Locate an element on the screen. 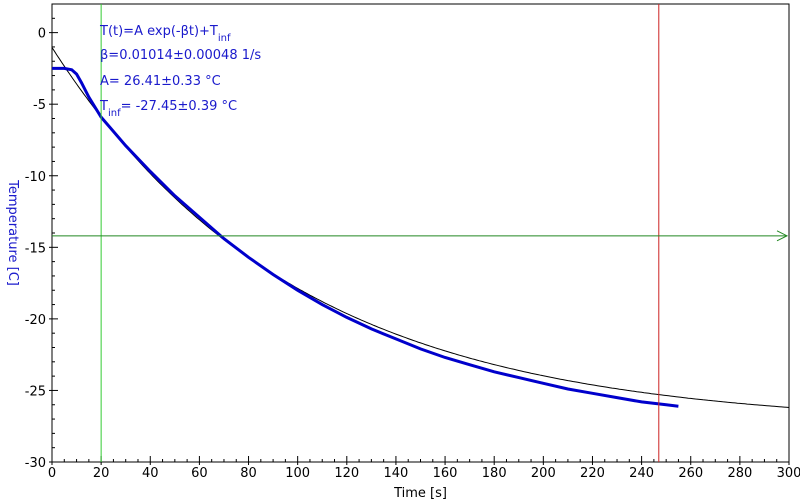  fit-formula-subscript: inf is located at coordinates (224, 38).